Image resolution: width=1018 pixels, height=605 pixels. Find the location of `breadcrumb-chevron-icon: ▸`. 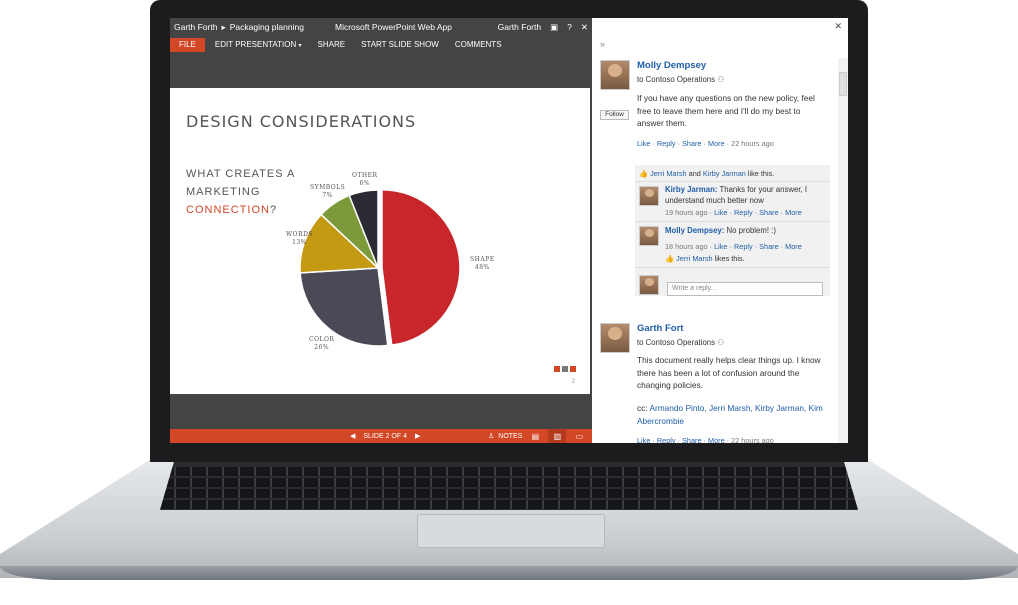

breadcrumb-chevron-icon: ▸ is located at coordinates (223, 26).